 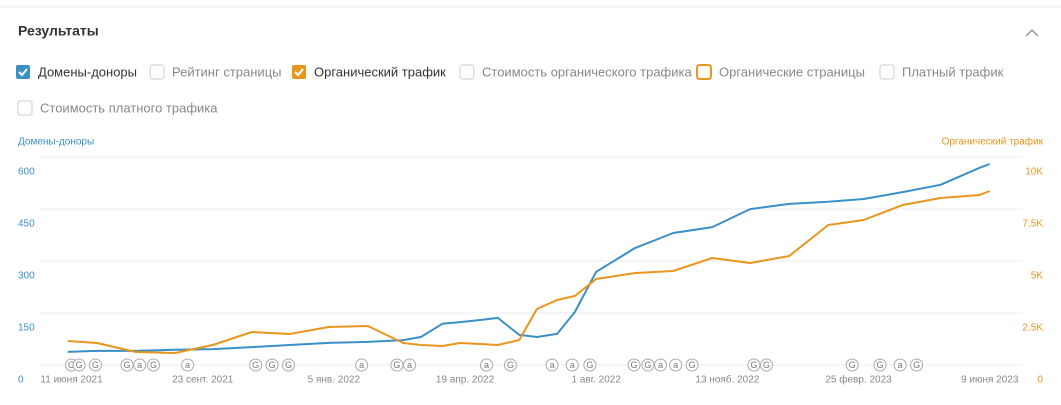 I want to click on filter-checkbox: Домены-доноры, so click(x=76, y=71).